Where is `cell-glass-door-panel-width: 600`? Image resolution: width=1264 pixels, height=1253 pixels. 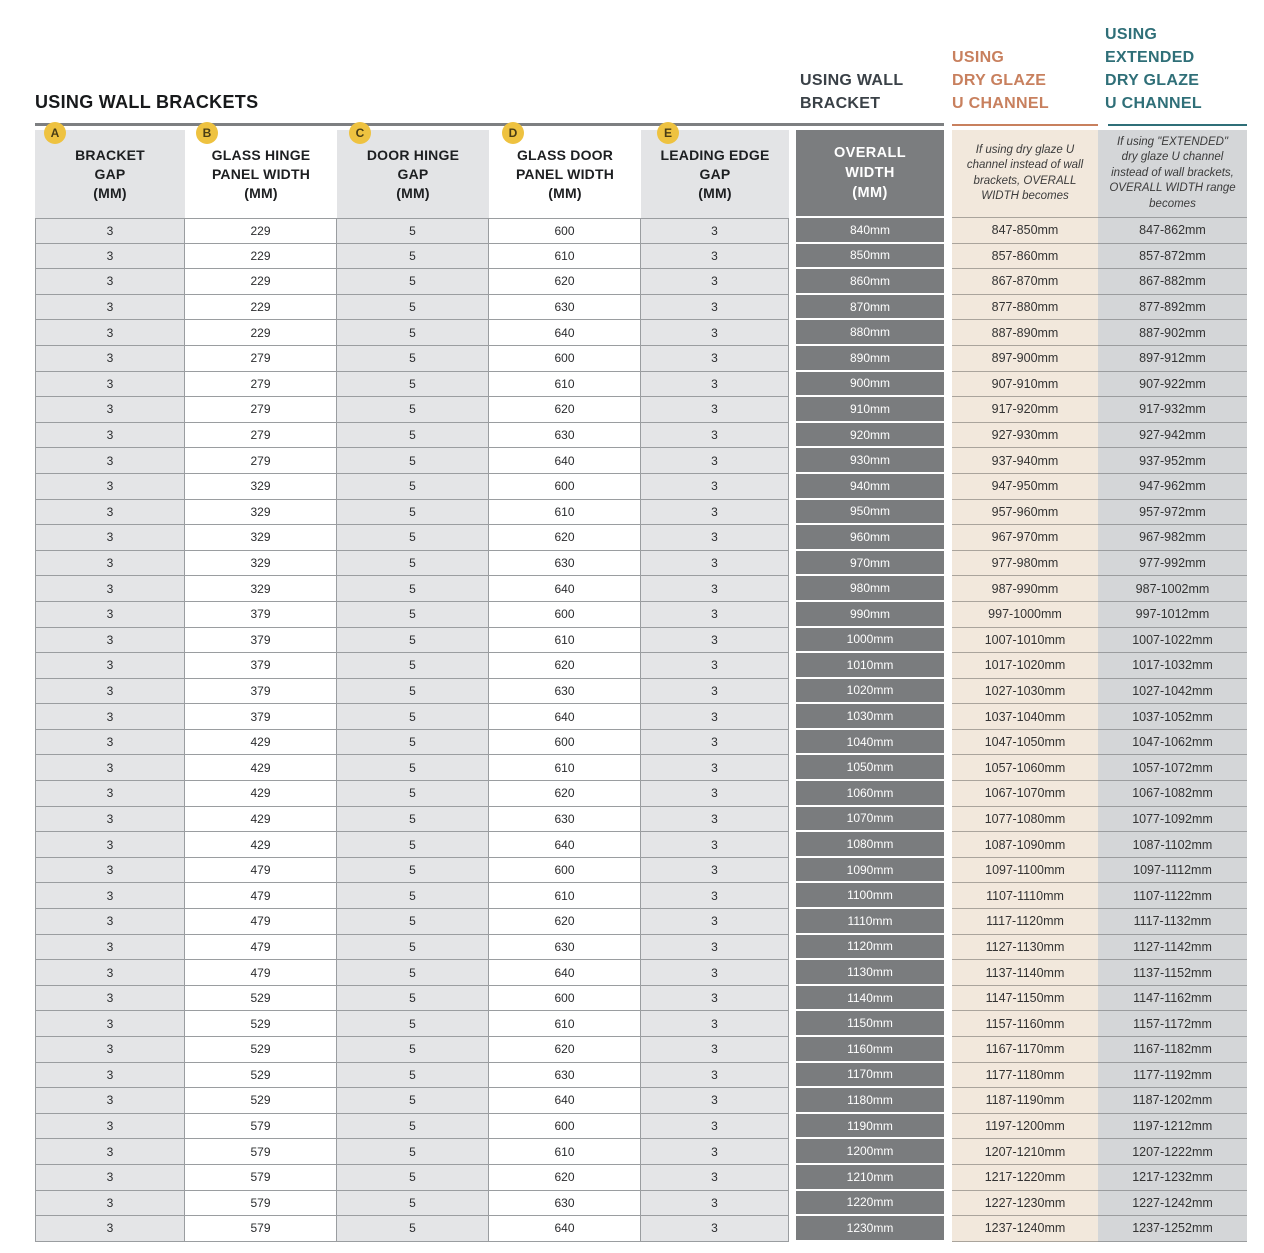
cell-glass-door-panel-width: 600 is located at coordinates (565, 358).